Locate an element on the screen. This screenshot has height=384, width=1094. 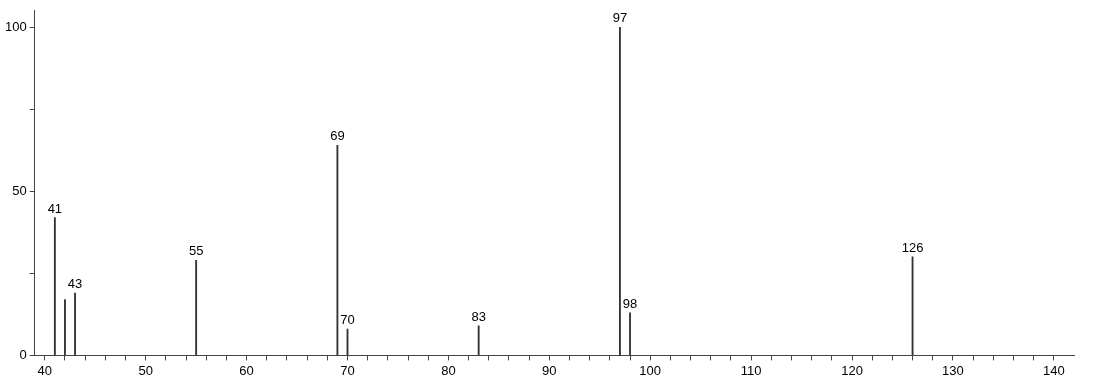
y-tick-label: 0 is located at coordinates (23, 354).